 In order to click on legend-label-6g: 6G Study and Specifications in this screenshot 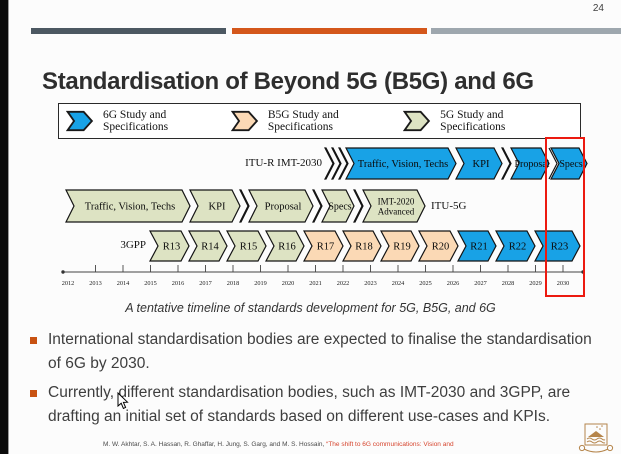, I will do `click(136, 121)`.